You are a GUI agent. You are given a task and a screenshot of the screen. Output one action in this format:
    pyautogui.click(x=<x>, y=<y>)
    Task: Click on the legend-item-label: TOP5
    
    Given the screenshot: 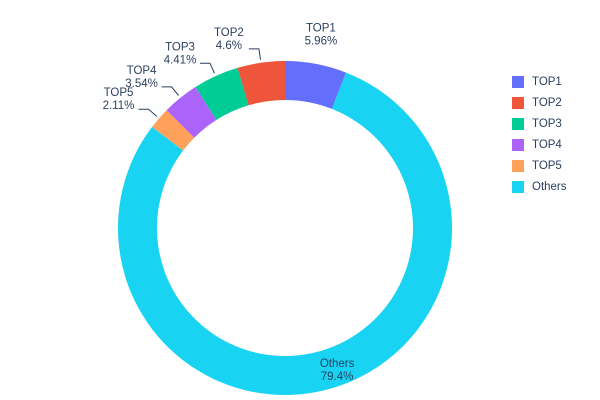 What is the action you would take?
    pyautogui.click(x=547, y=166)
    